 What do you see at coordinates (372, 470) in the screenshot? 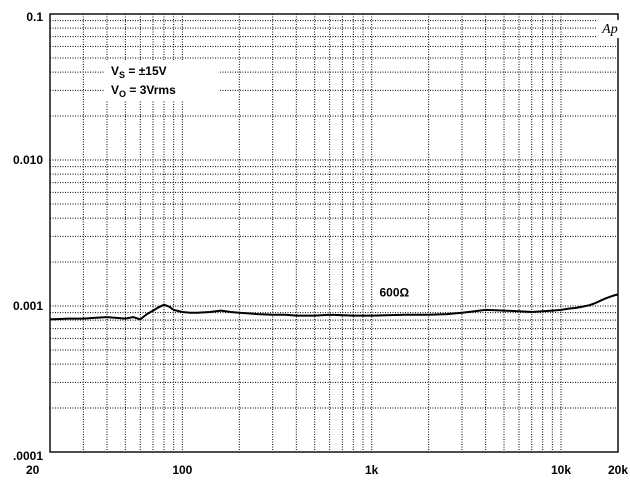
I see `x-tick-label: 1k` at bounding box center [372, 470].